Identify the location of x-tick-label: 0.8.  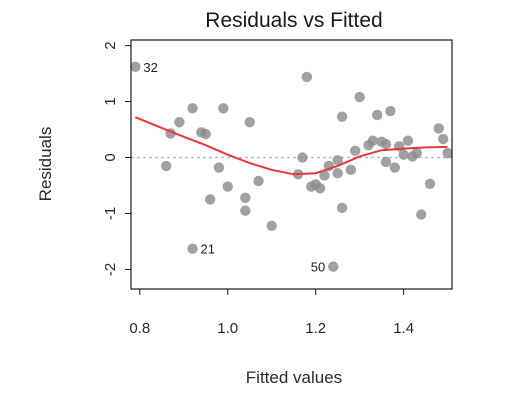
(139, 328).